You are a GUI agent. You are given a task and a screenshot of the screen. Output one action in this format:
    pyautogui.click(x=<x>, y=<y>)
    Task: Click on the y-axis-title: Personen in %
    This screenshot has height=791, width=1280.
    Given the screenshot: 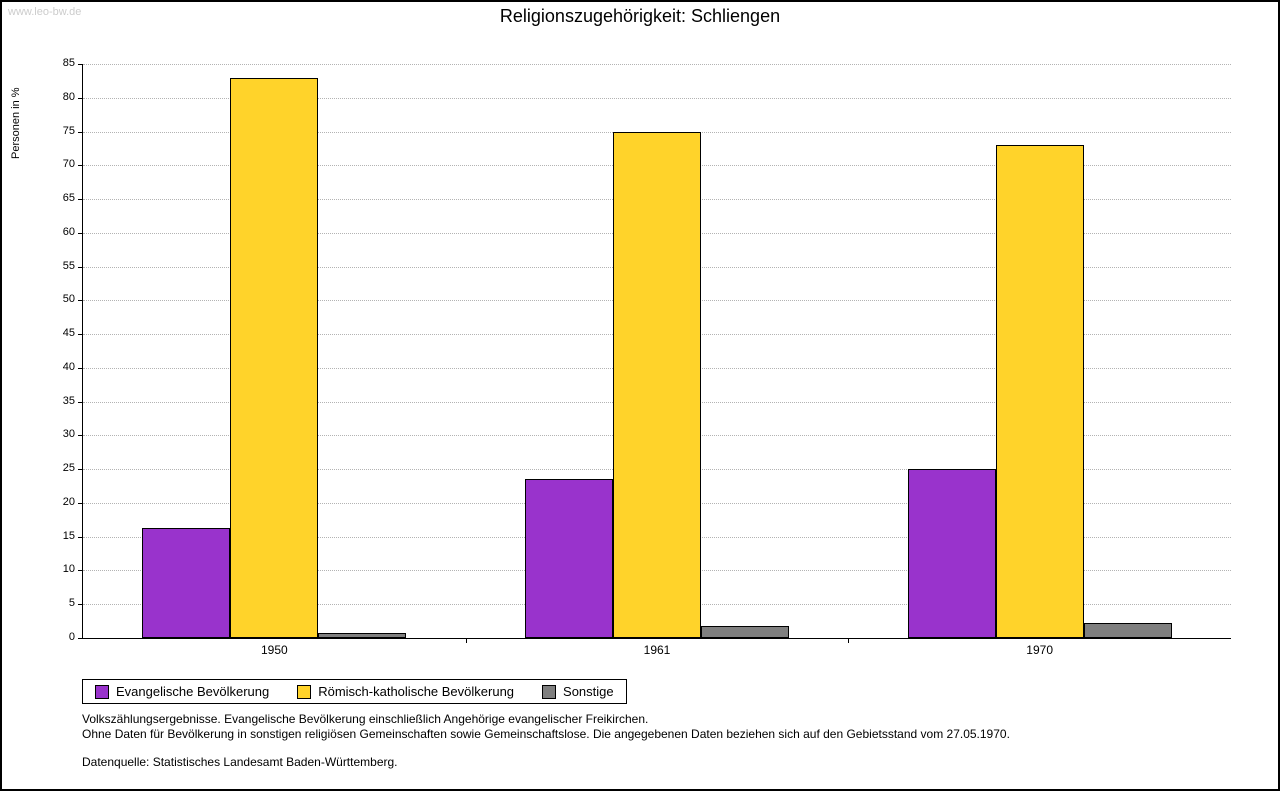 What is the action you would take?
    pyautogui.click(x=16, y=123)
    